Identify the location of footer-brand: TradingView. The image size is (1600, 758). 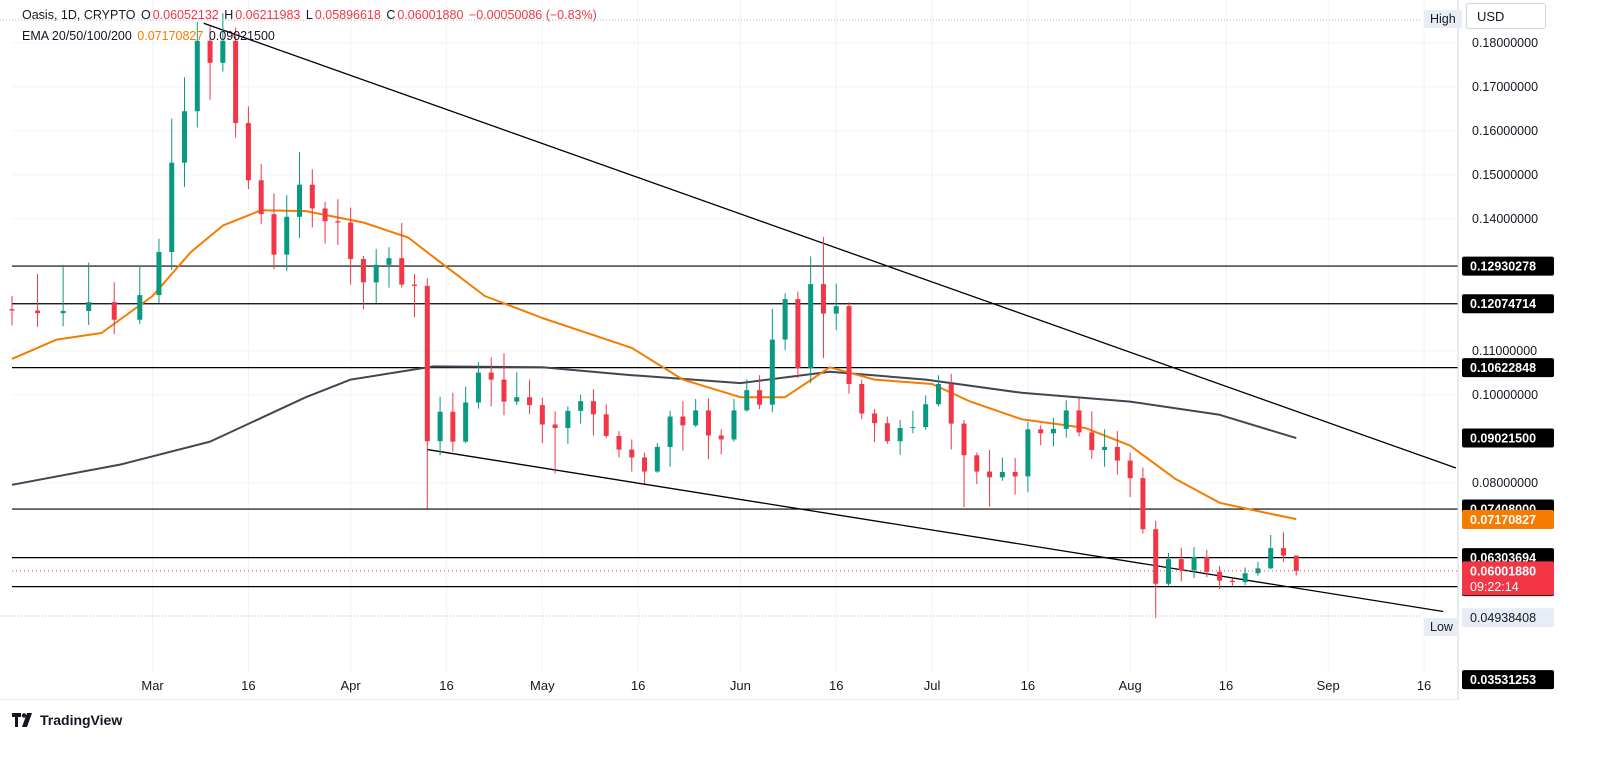
(67, 720).